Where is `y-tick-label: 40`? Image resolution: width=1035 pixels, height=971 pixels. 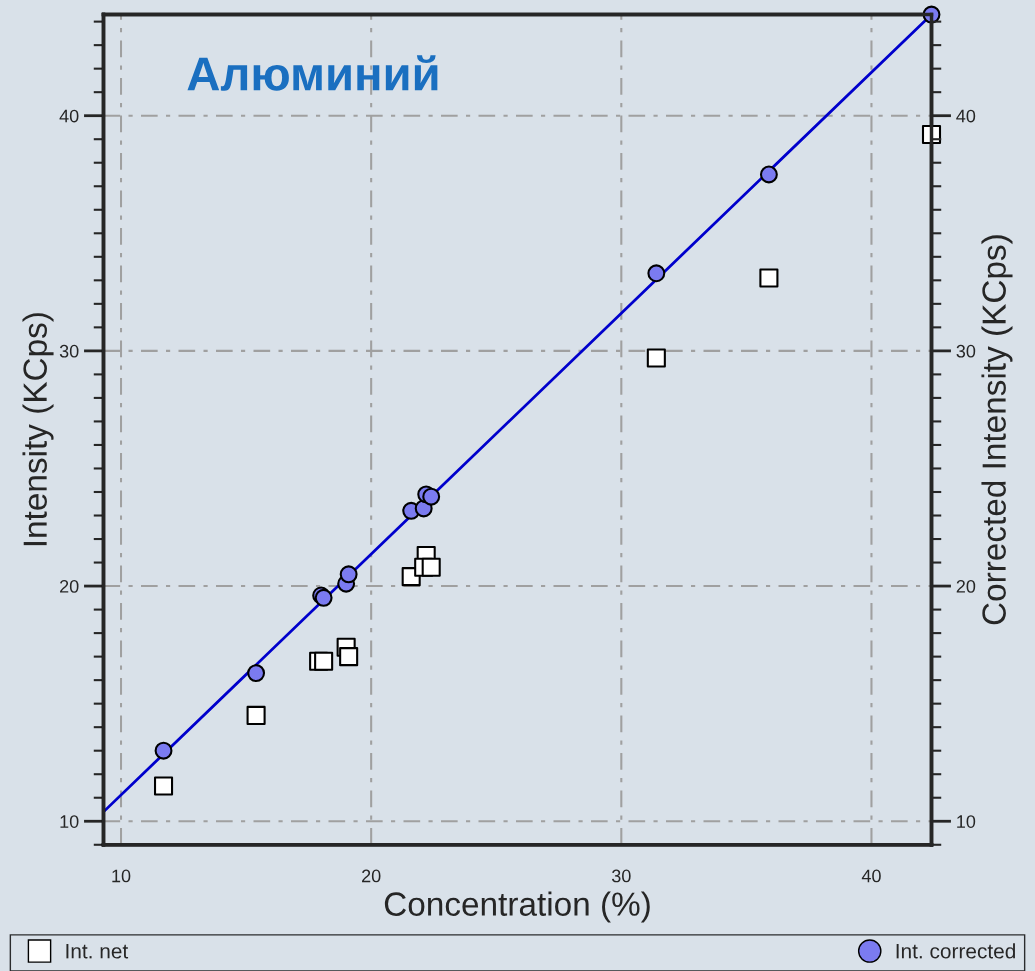 y-tick-label: 40 is located at coordinates (69, 116).